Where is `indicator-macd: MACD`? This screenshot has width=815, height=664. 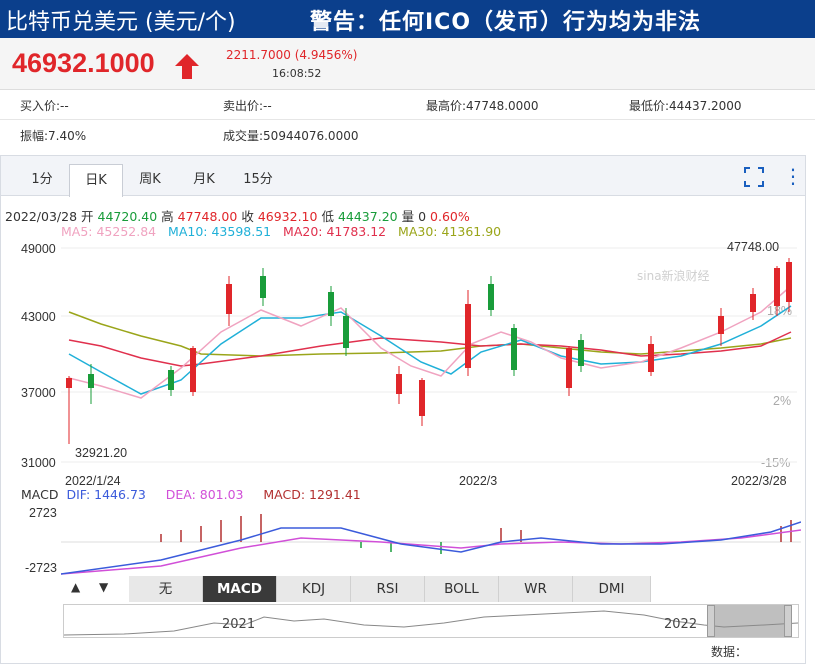 indicator-macd: MACD is located at coordinates (240, 589).